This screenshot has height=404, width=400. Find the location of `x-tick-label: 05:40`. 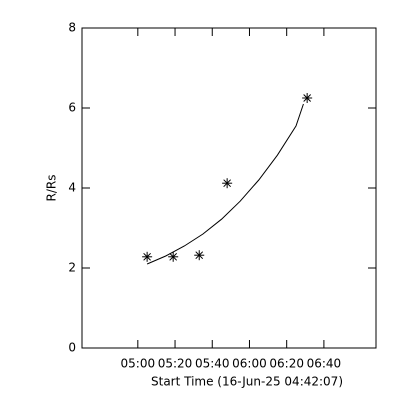

x-tick-label: 05:40 is located at coordinates (212, 364).